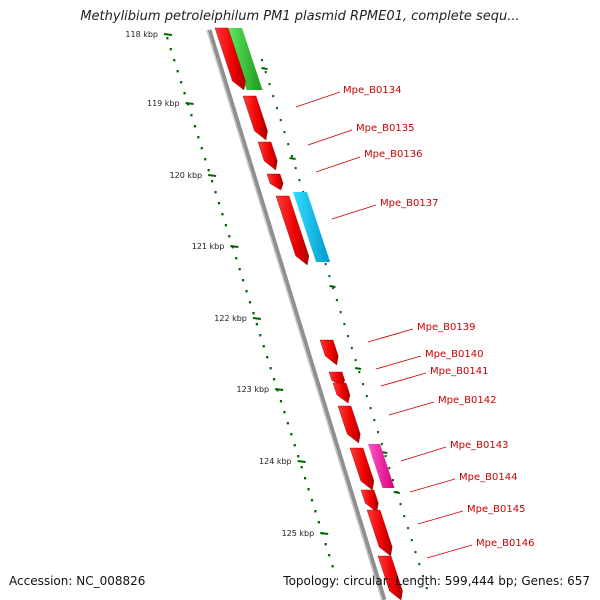  What do you see at coordinates (253, 389) in the screenshot?
I see `scale-tick-label: 123 kbp` at bounding box center [253, 389].